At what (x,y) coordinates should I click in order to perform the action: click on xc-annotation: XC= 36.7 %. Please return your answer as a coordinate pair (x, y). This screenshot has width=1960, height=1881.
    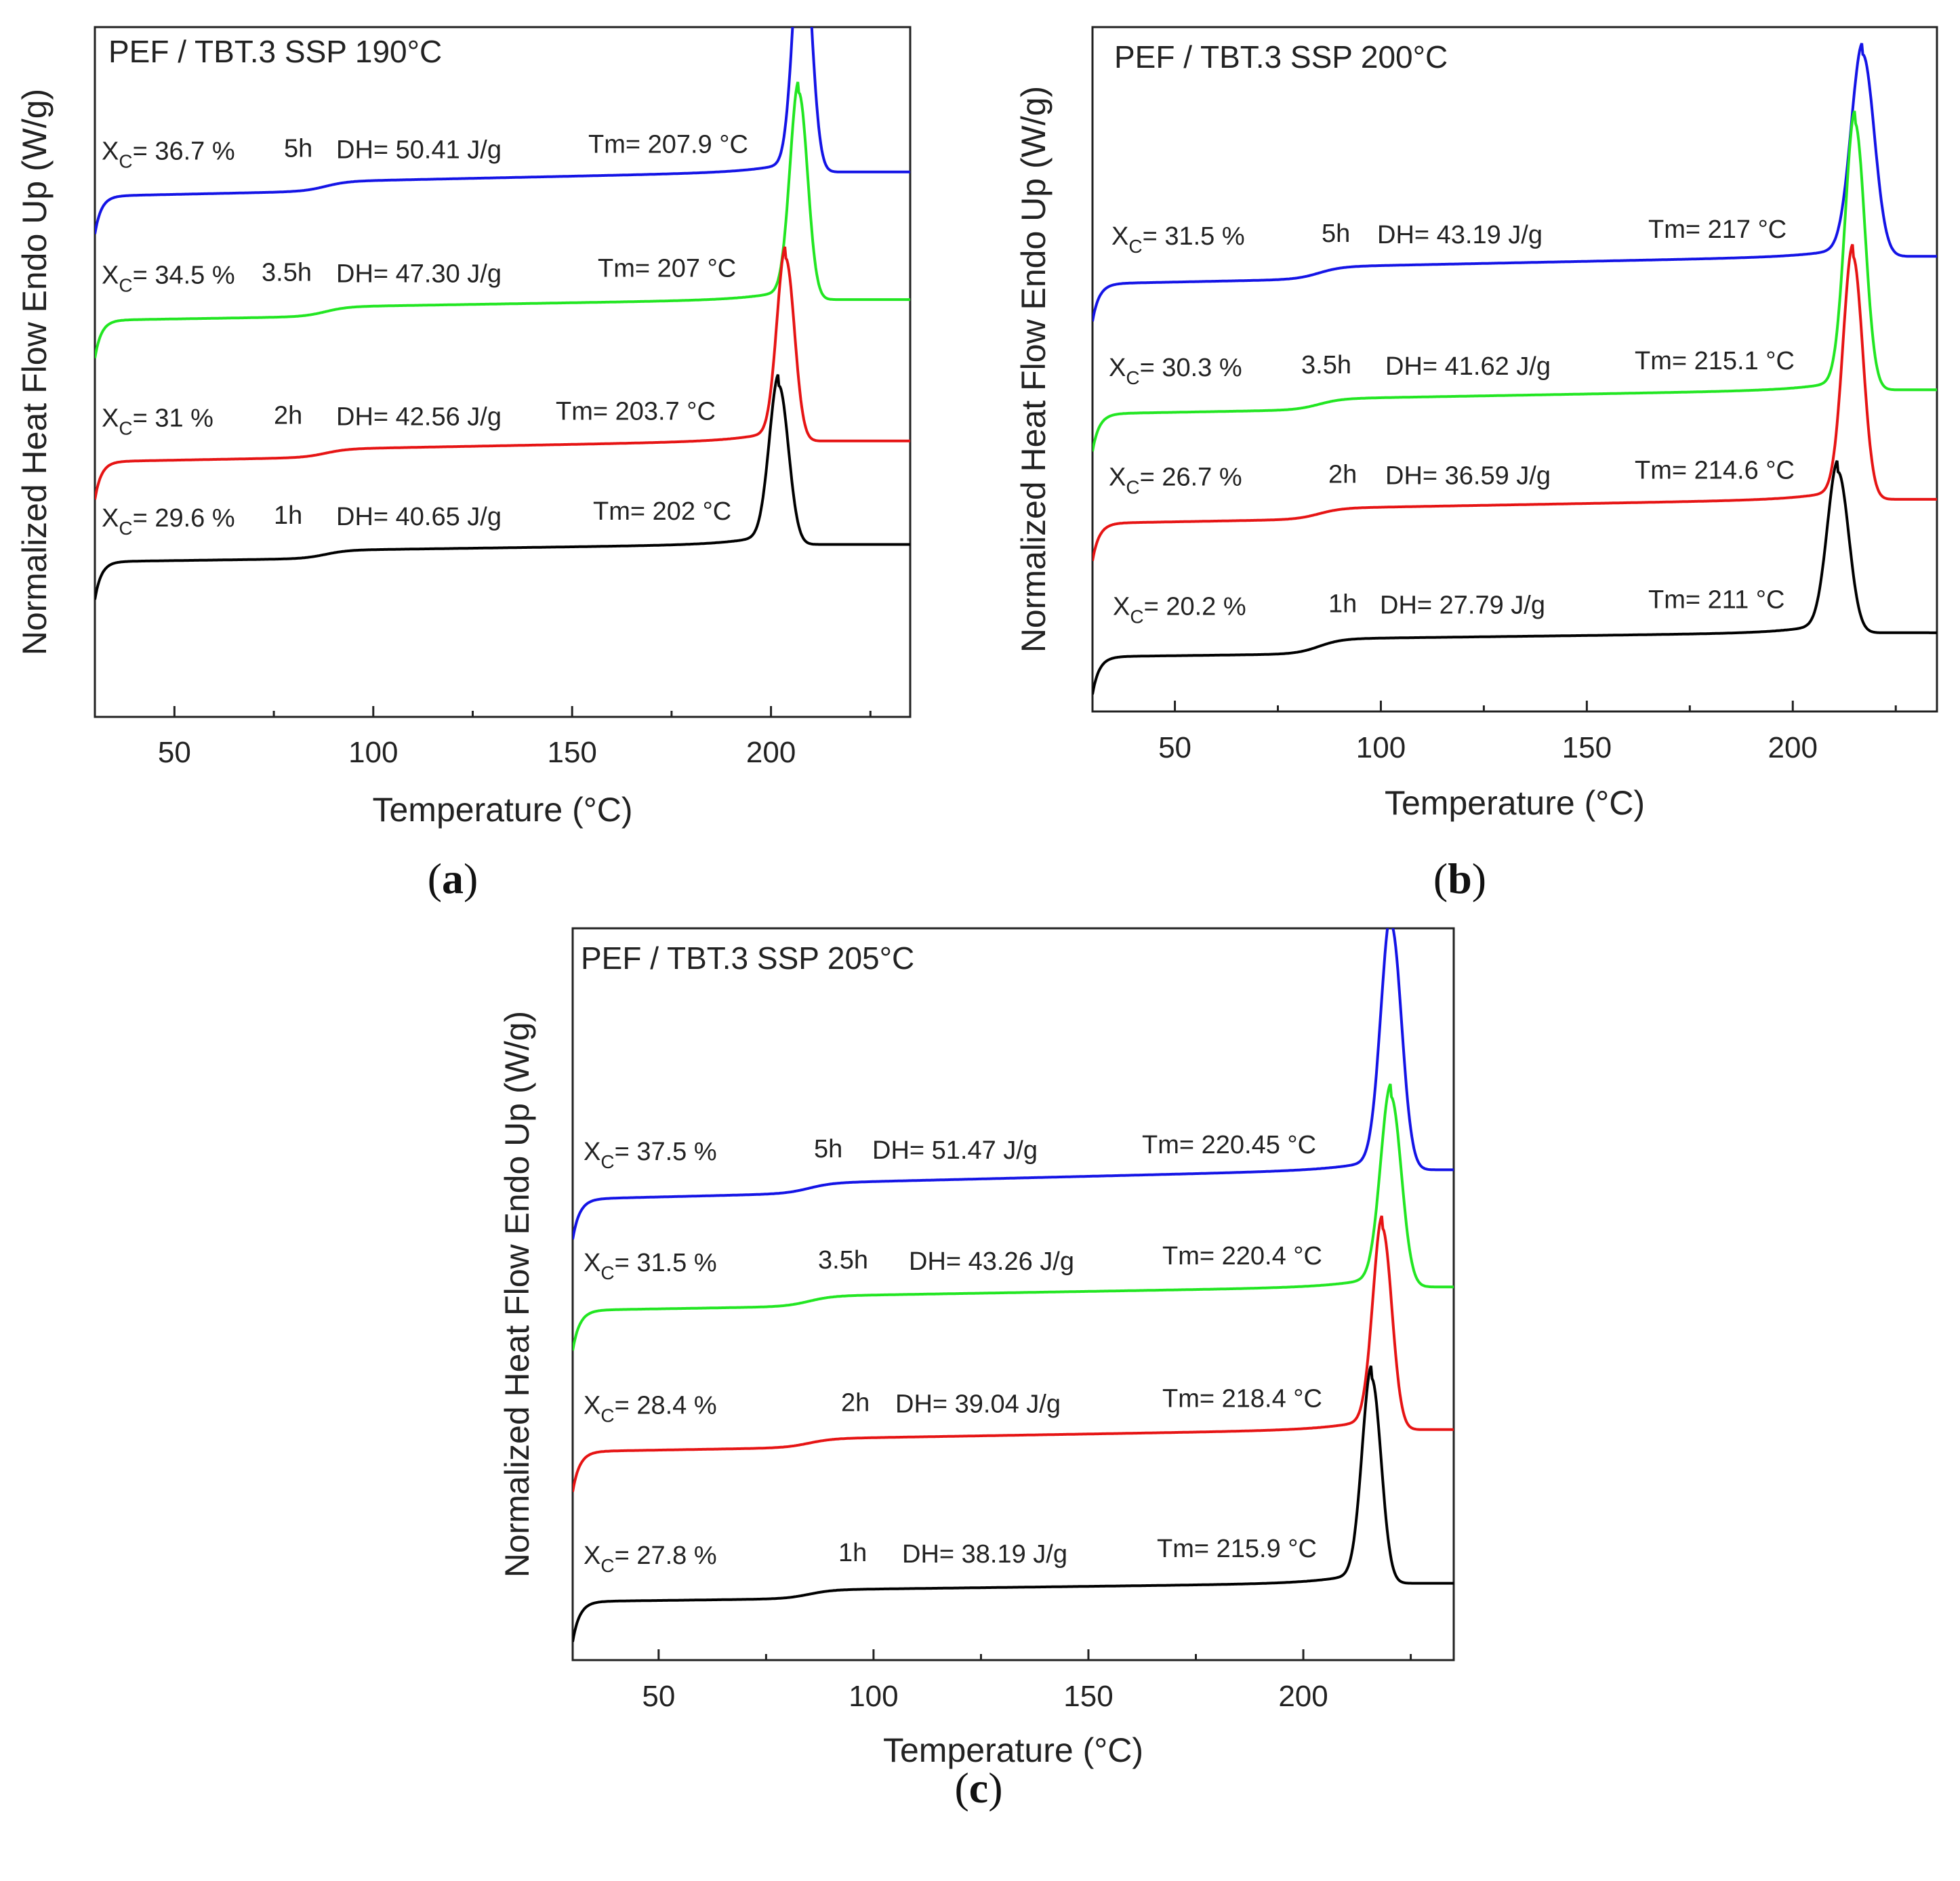
    Looking at the image, I should click on (168, 154).